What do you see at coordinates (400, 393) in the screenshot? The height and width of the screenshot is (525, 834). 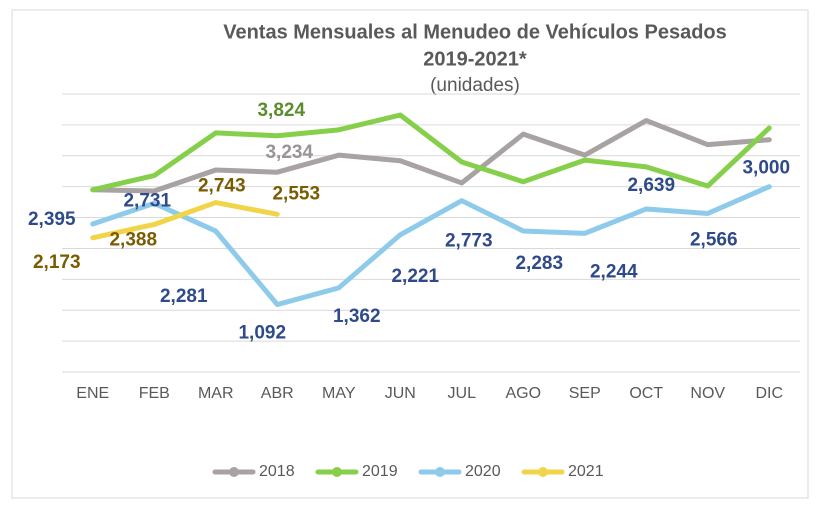 I see `x-tick-label: JUN` at bounding box center [400, 393].